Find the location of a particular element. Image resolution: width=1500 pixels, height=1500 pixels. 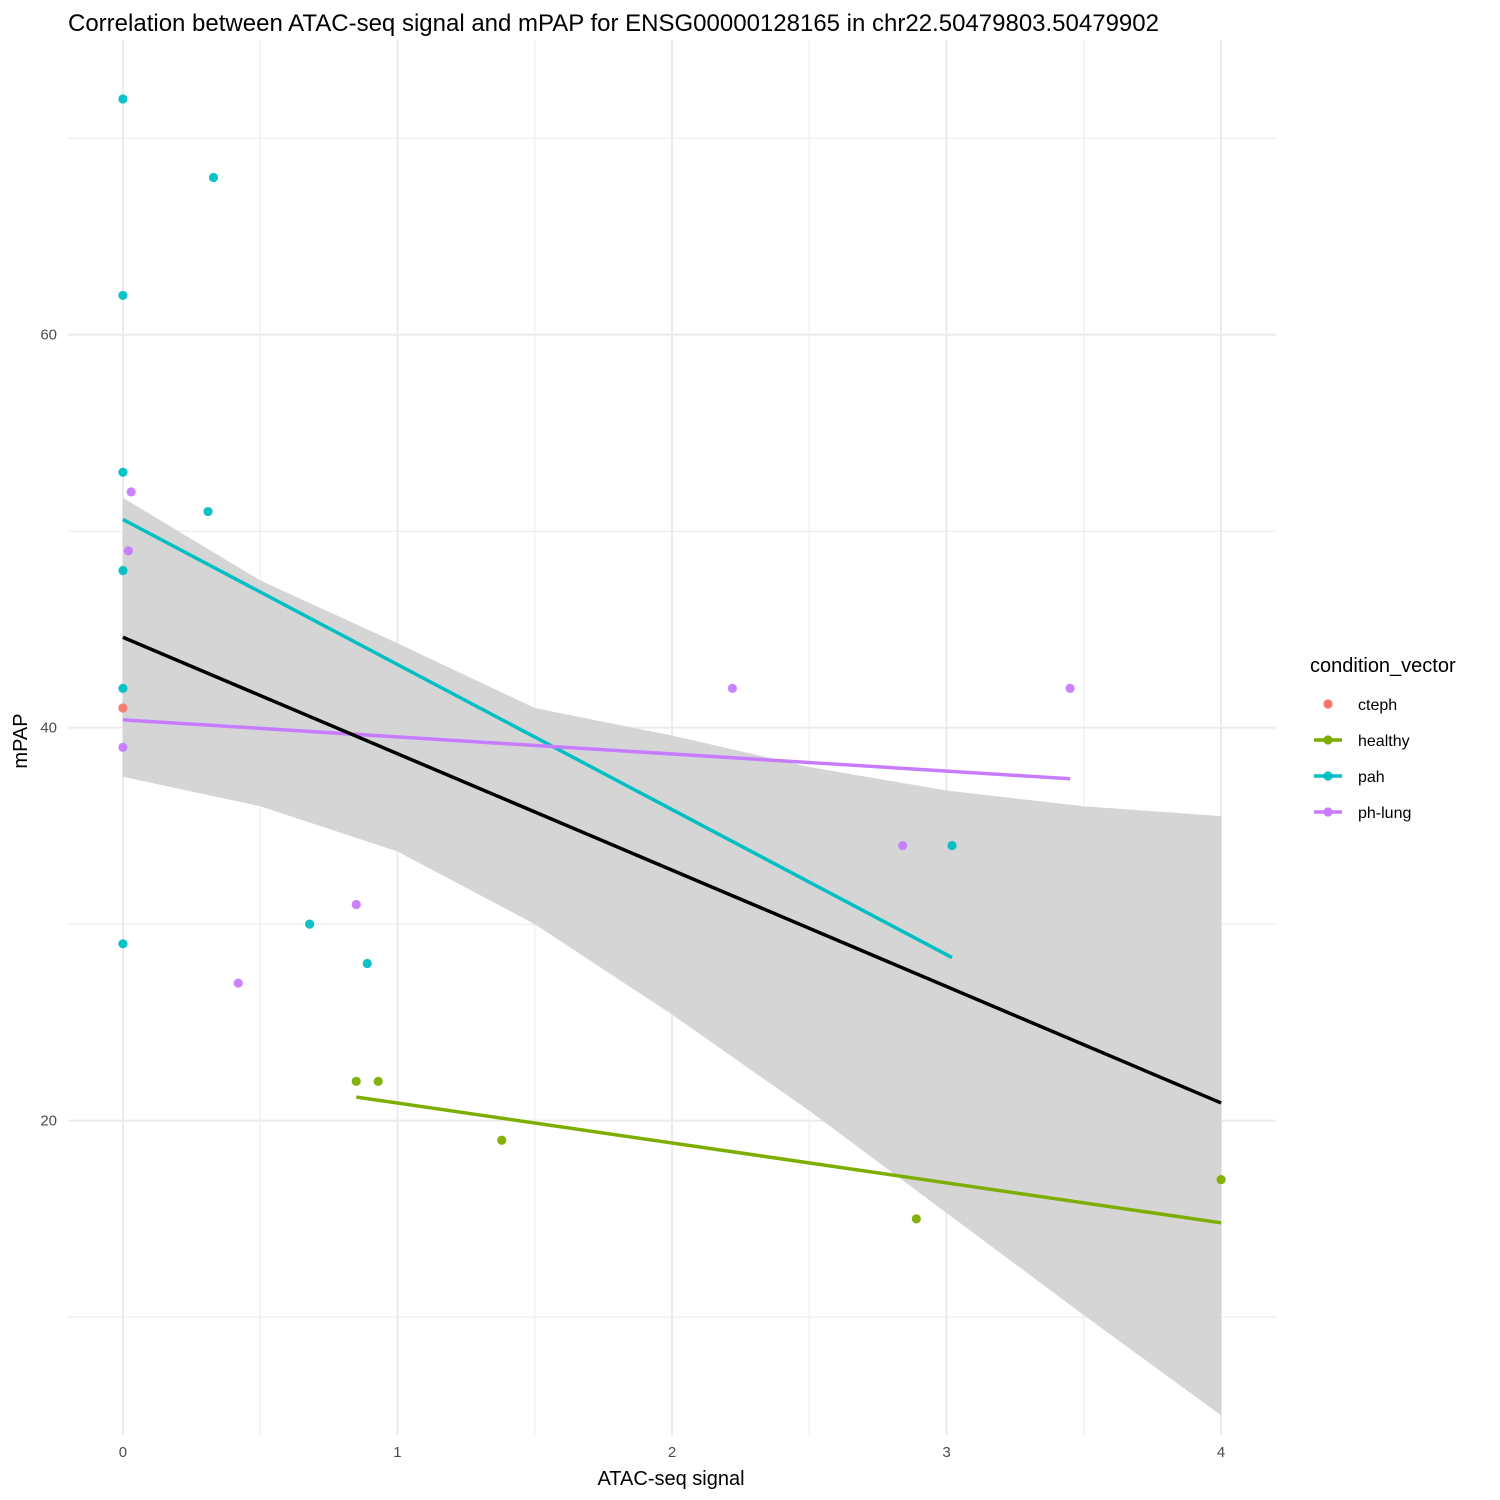

x-tick-label: 1 is located at coordinates (397, 1452).